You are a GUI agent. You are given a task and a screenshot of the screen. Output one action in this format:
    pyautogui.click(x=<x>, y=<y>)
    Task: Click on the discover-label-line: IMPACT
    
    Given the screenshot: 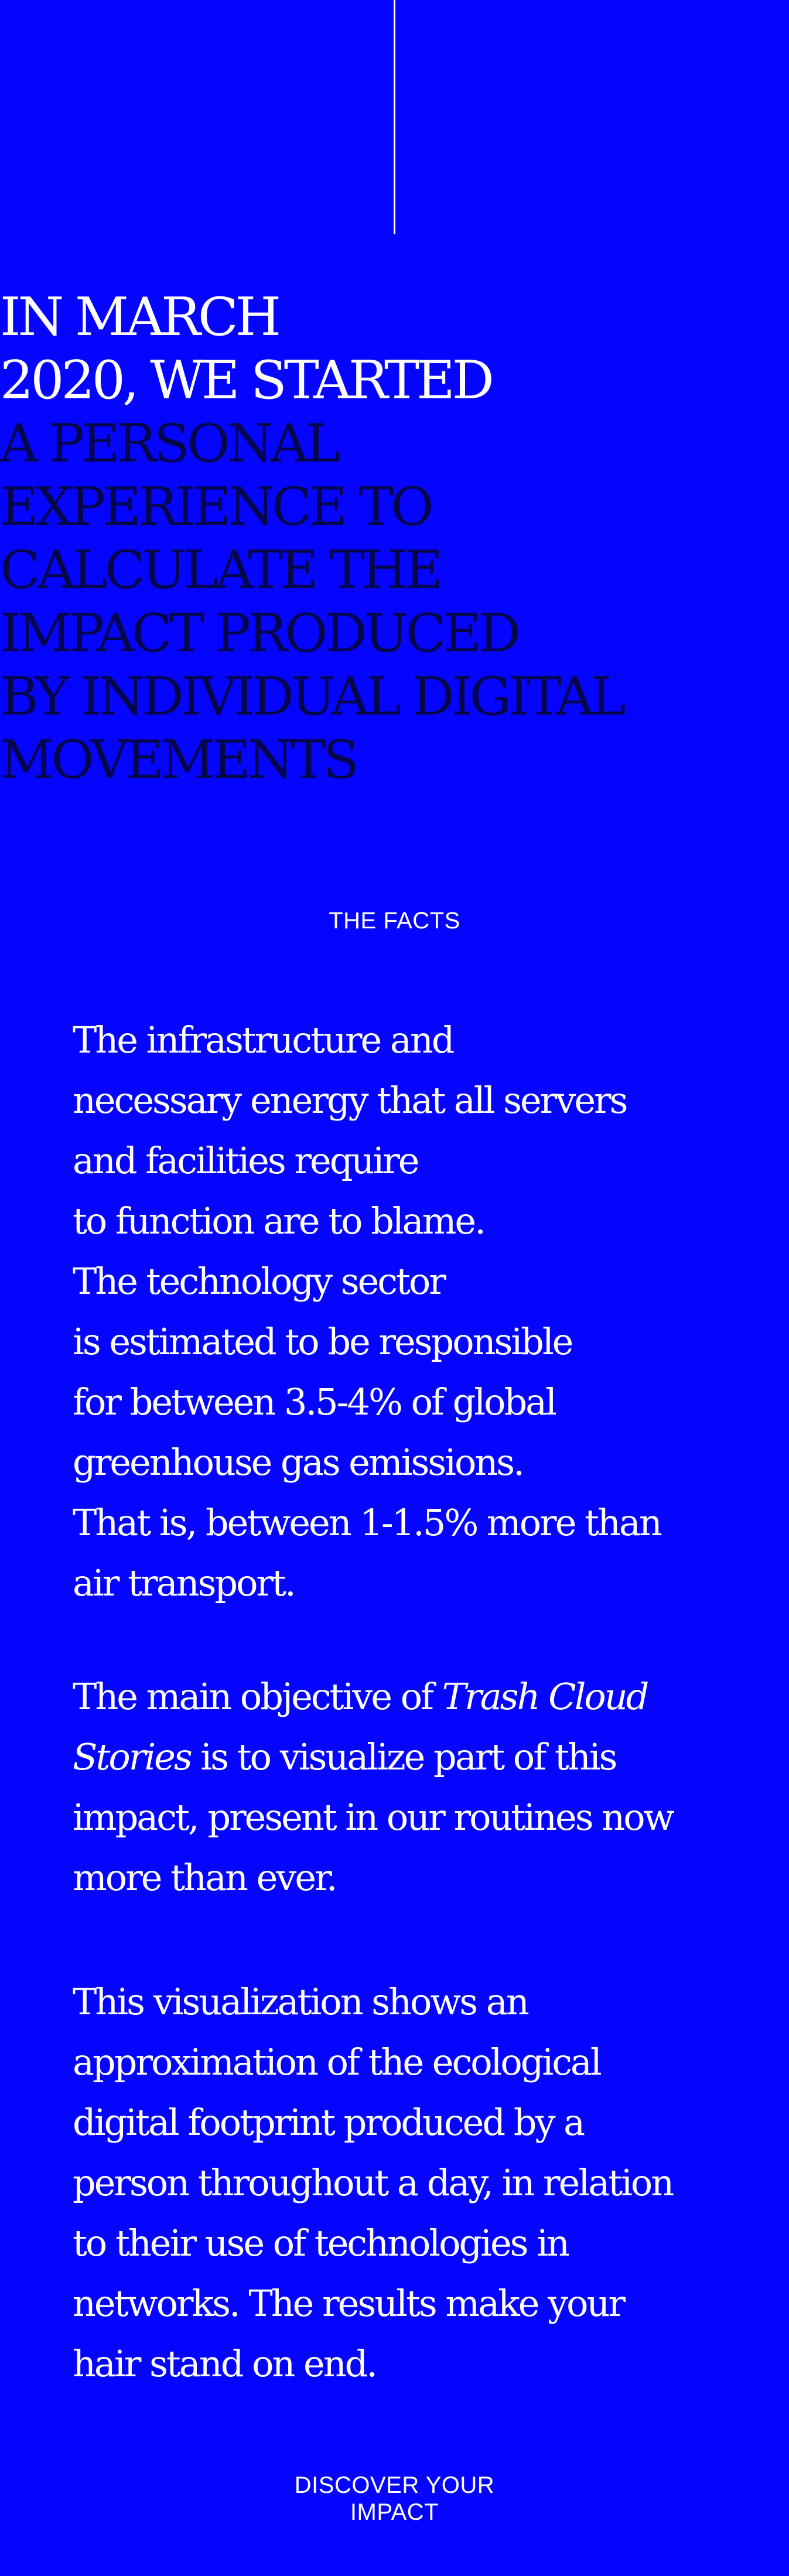 What is the action you would take?
    pyautogui.click(x=394, y=2512)
    